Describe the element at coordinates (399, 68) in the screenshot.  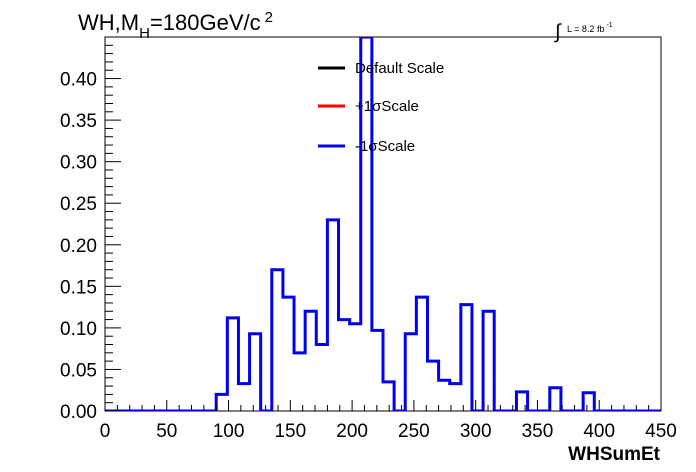
I see `legend-label: Default Scale` at that location.